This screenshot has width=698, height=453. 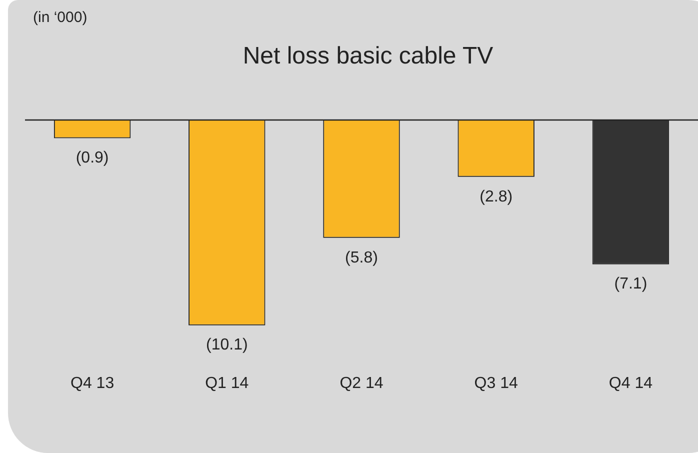 What do you see at coordinates (368, 56) in the screenshot?
I see `chart-title: Net loss basic cable TV` at bounding box center [368, 56].